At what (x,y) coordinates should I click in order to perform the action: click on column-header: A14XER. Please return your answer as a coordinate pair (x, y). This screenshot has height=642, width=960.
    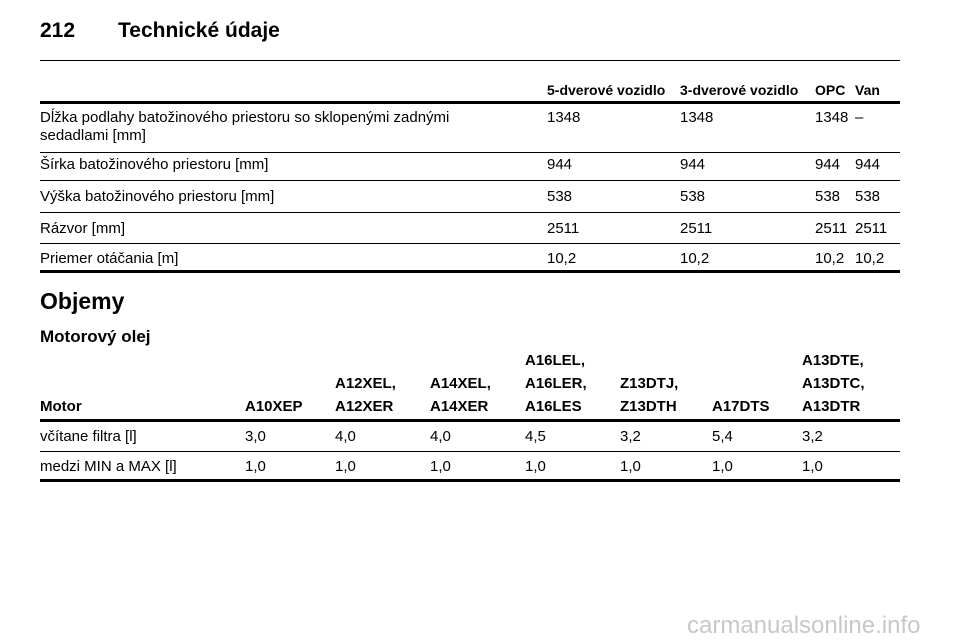
    Looking at the image, I should click on (459, 406).